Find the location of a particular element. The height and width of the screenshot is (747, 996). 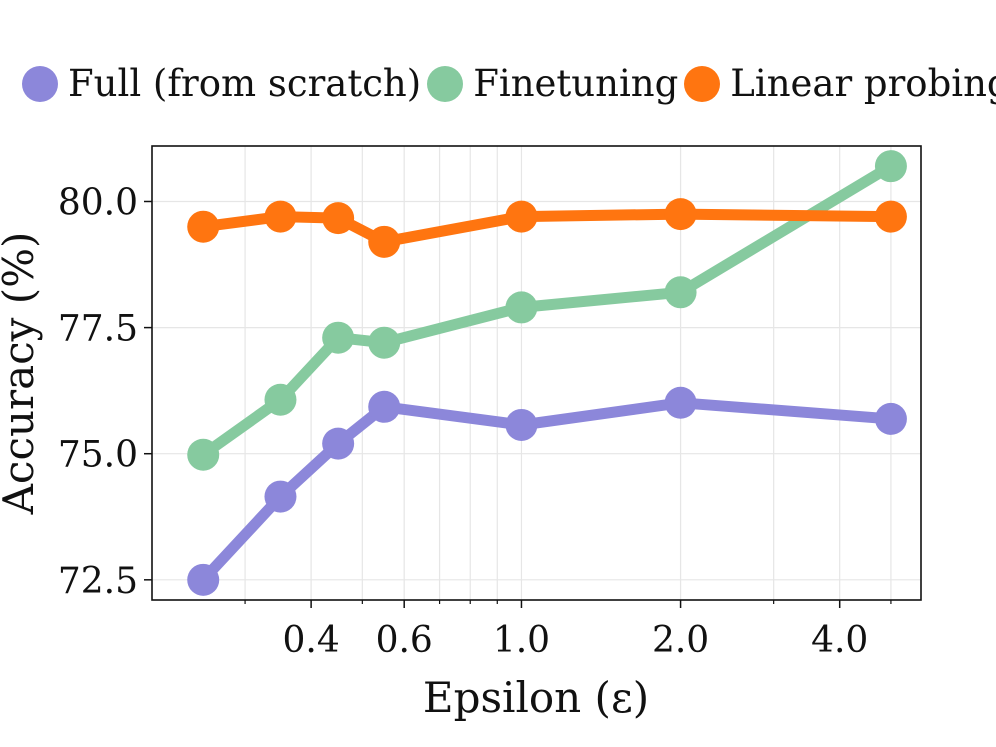

legend-marker-linear-probing is located at coordinates (702, 83).